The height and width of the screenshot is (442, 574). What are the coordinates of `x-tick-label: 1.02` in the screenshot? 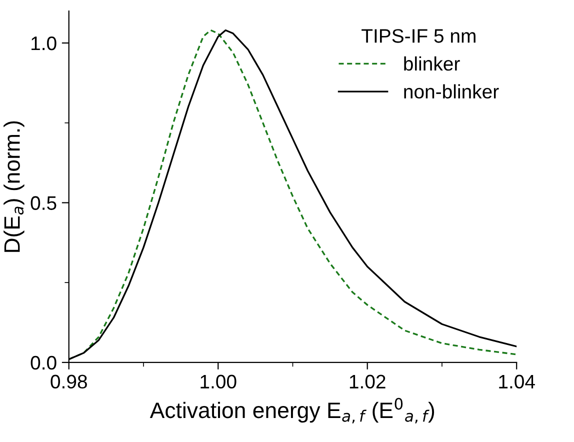 It's located at (368, 381).